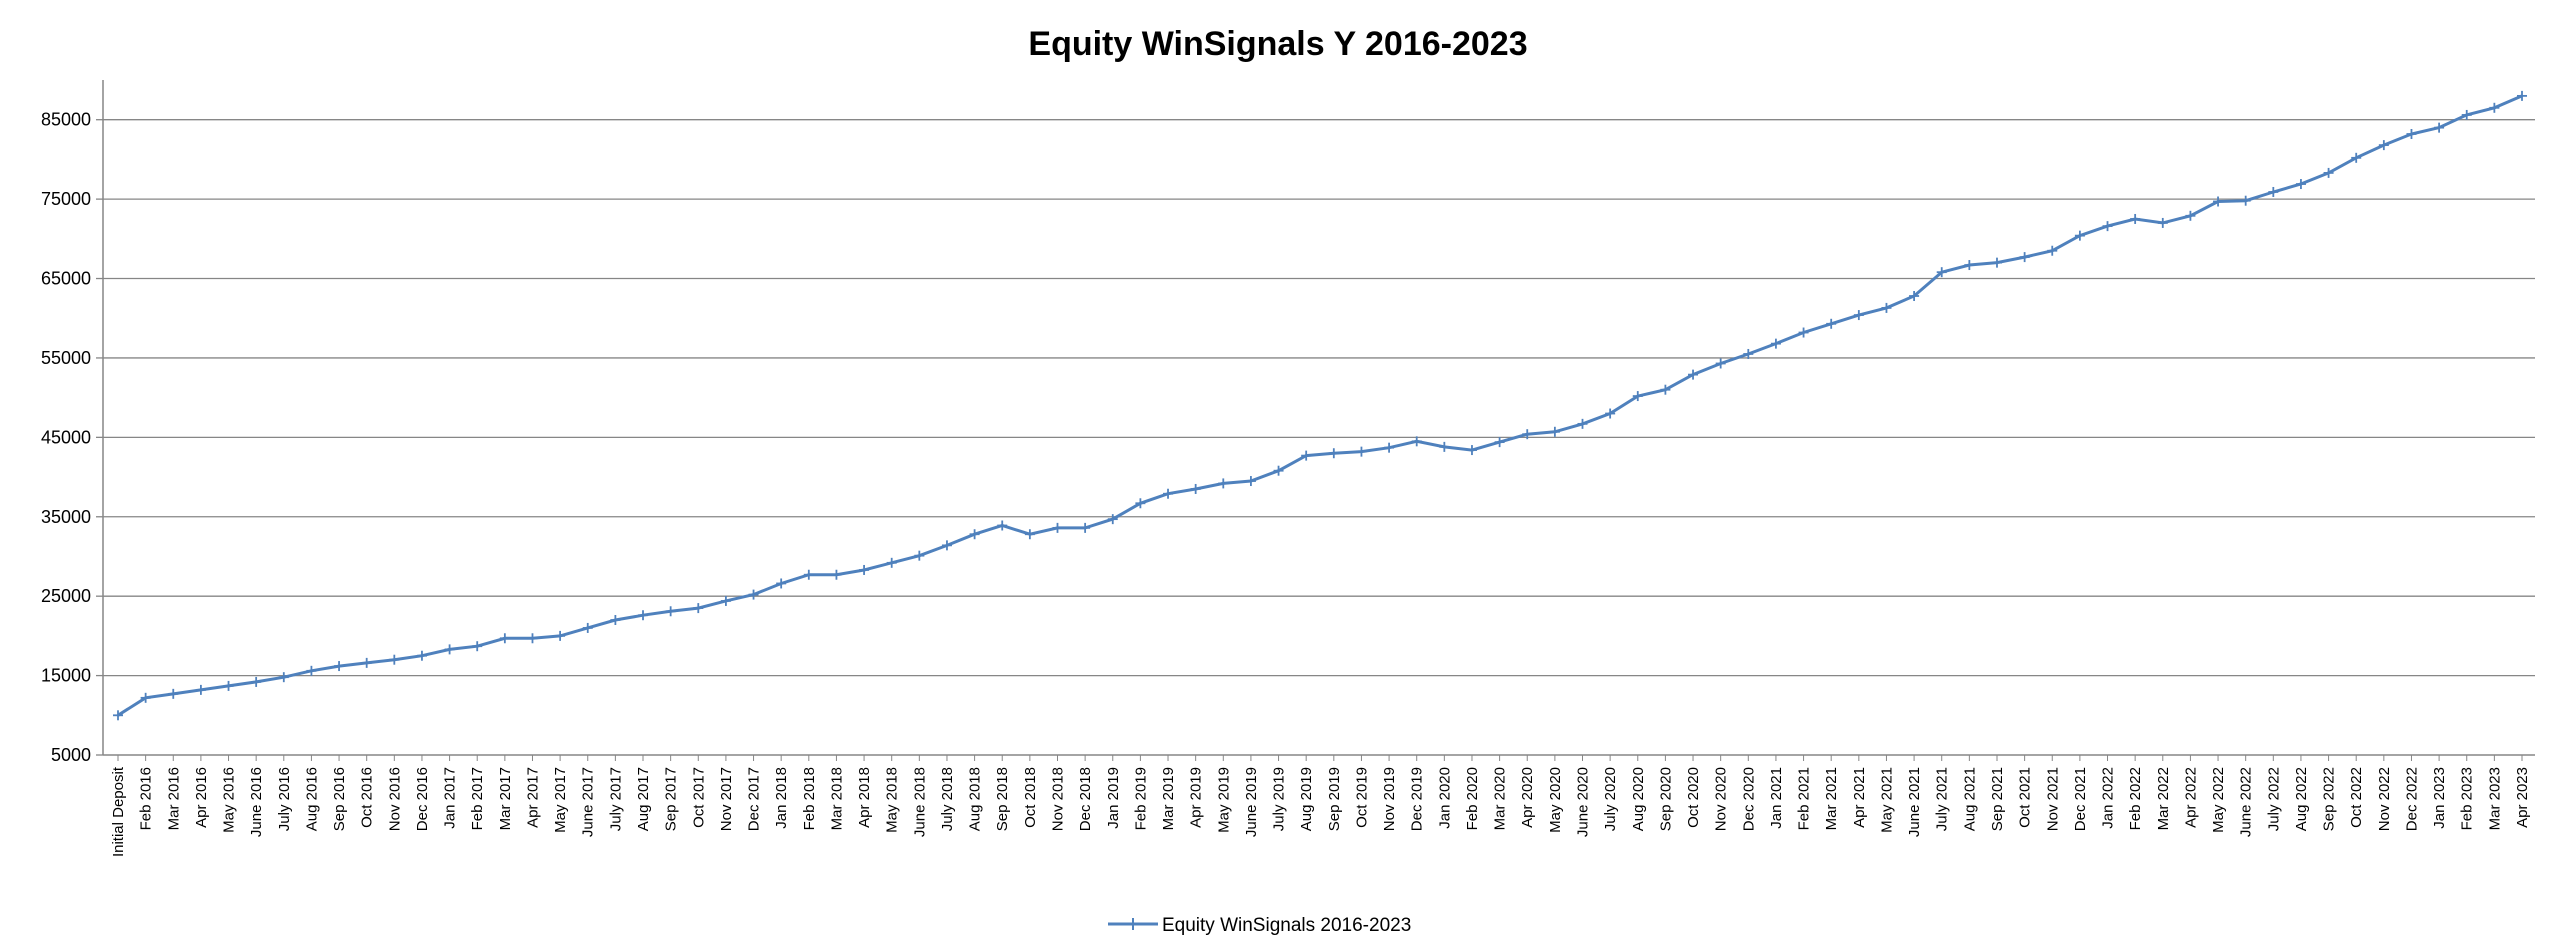 This screenshot has width=2553, height=951. I want to click on y-tick-label: 85000, so click(66, 120).